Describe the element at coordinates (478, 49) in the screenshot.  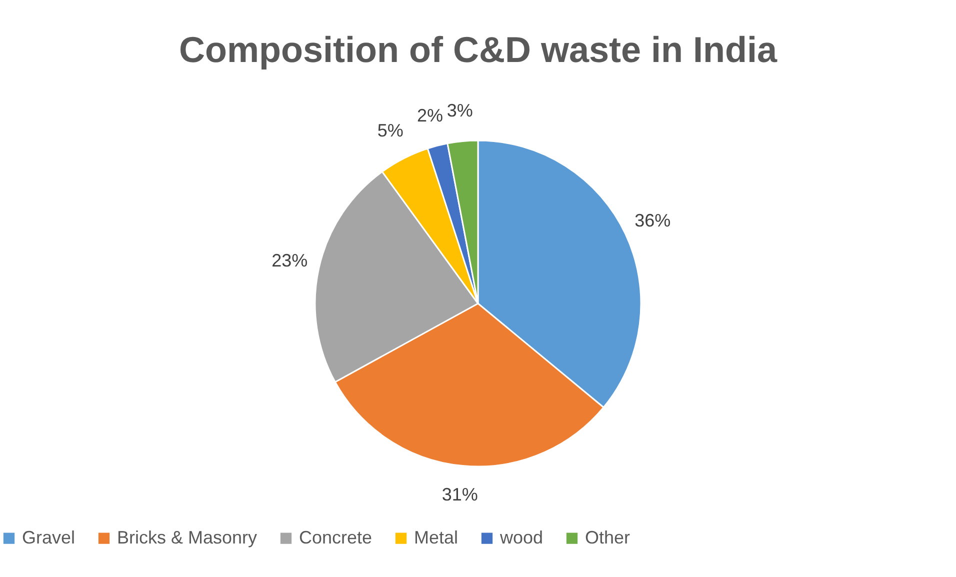
I see `chart-title: Composition of C&D waste in India` at that location.